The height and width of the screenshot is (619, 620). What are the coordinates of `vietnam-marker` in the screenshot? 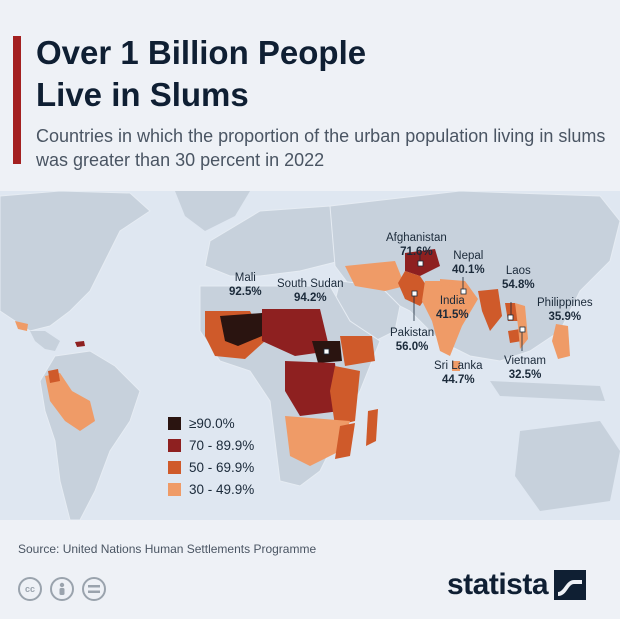 It's located at (522, 329).